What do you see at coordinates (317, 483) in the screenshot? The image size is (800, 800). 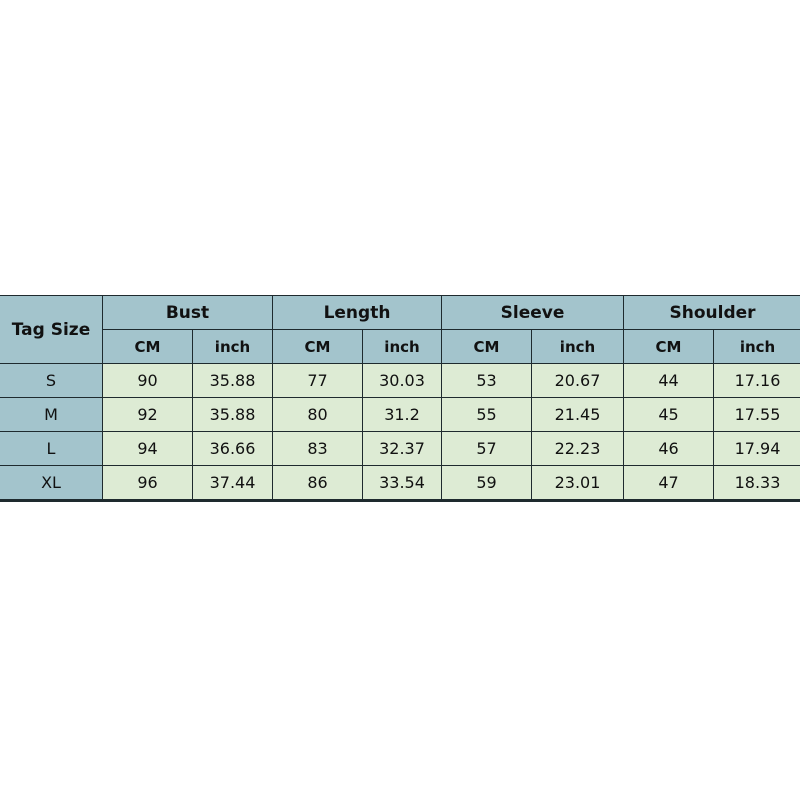 I see `value-cell: 86` at bounding box center [317, 483].